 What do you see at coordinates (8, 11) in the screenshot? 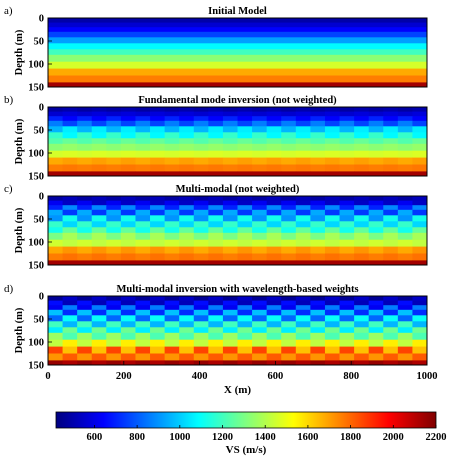
I see `panel-letter: a)` at bounding box center [8, 11].